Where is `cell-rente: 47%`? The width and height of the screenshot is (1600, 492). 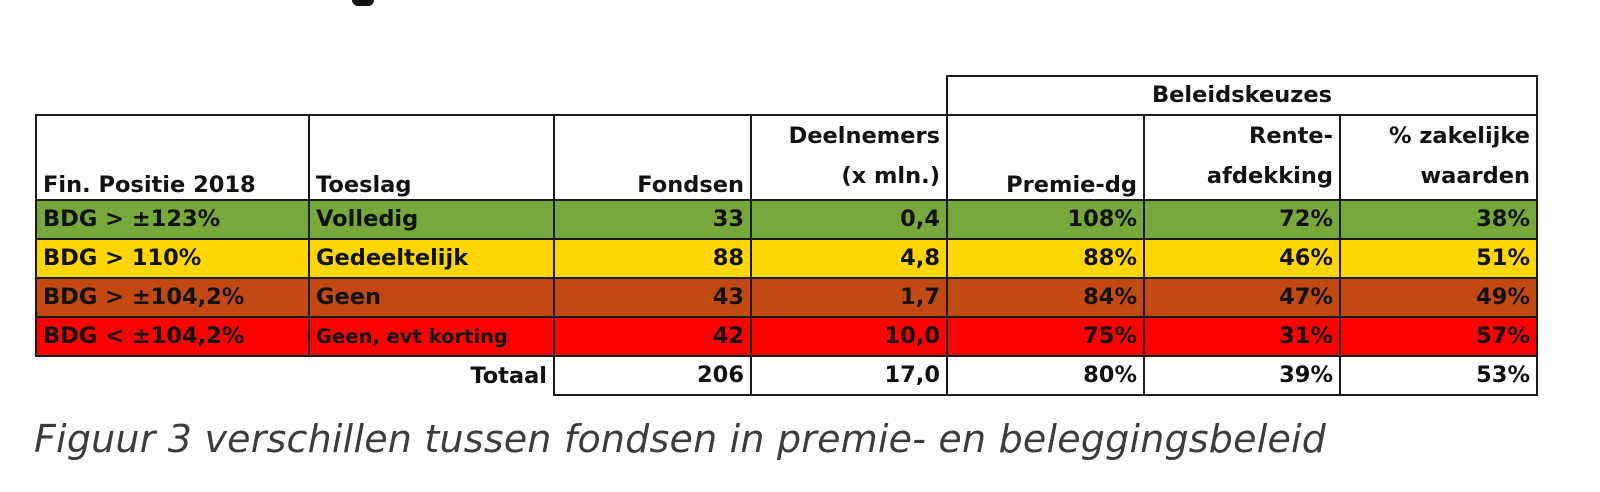 cell-rente: 47% is located at coordinates (1242, 297).